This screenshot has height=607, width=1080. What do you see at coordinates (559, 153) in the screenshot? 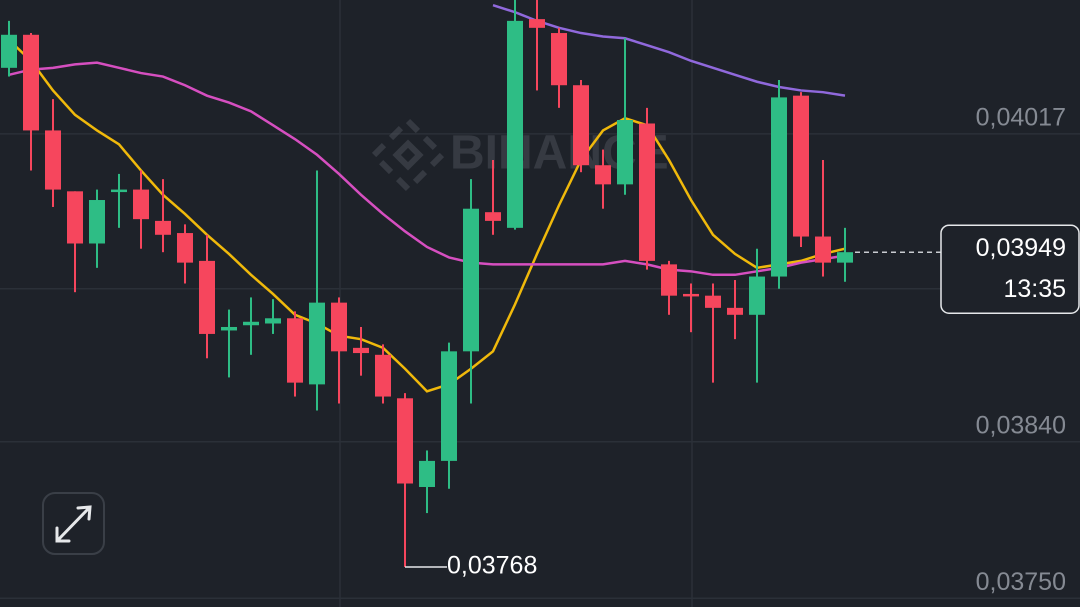
I see `watermark-text: BINANCE` at bounding box center [559, 153].